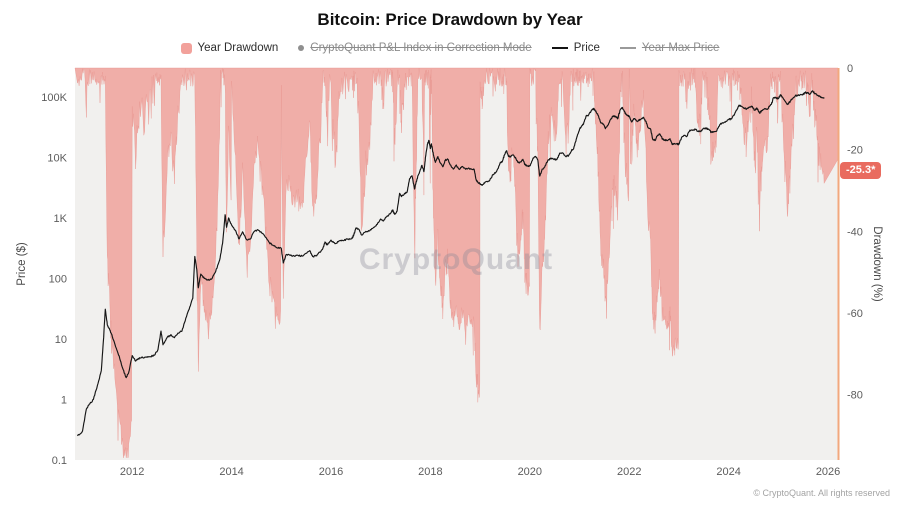 This screenshot has width=900, height=506. What do you see at coordinates (301, 48) in the screenshot?
I see `pl-index-dot-icon` at bounding box center [301, 48].